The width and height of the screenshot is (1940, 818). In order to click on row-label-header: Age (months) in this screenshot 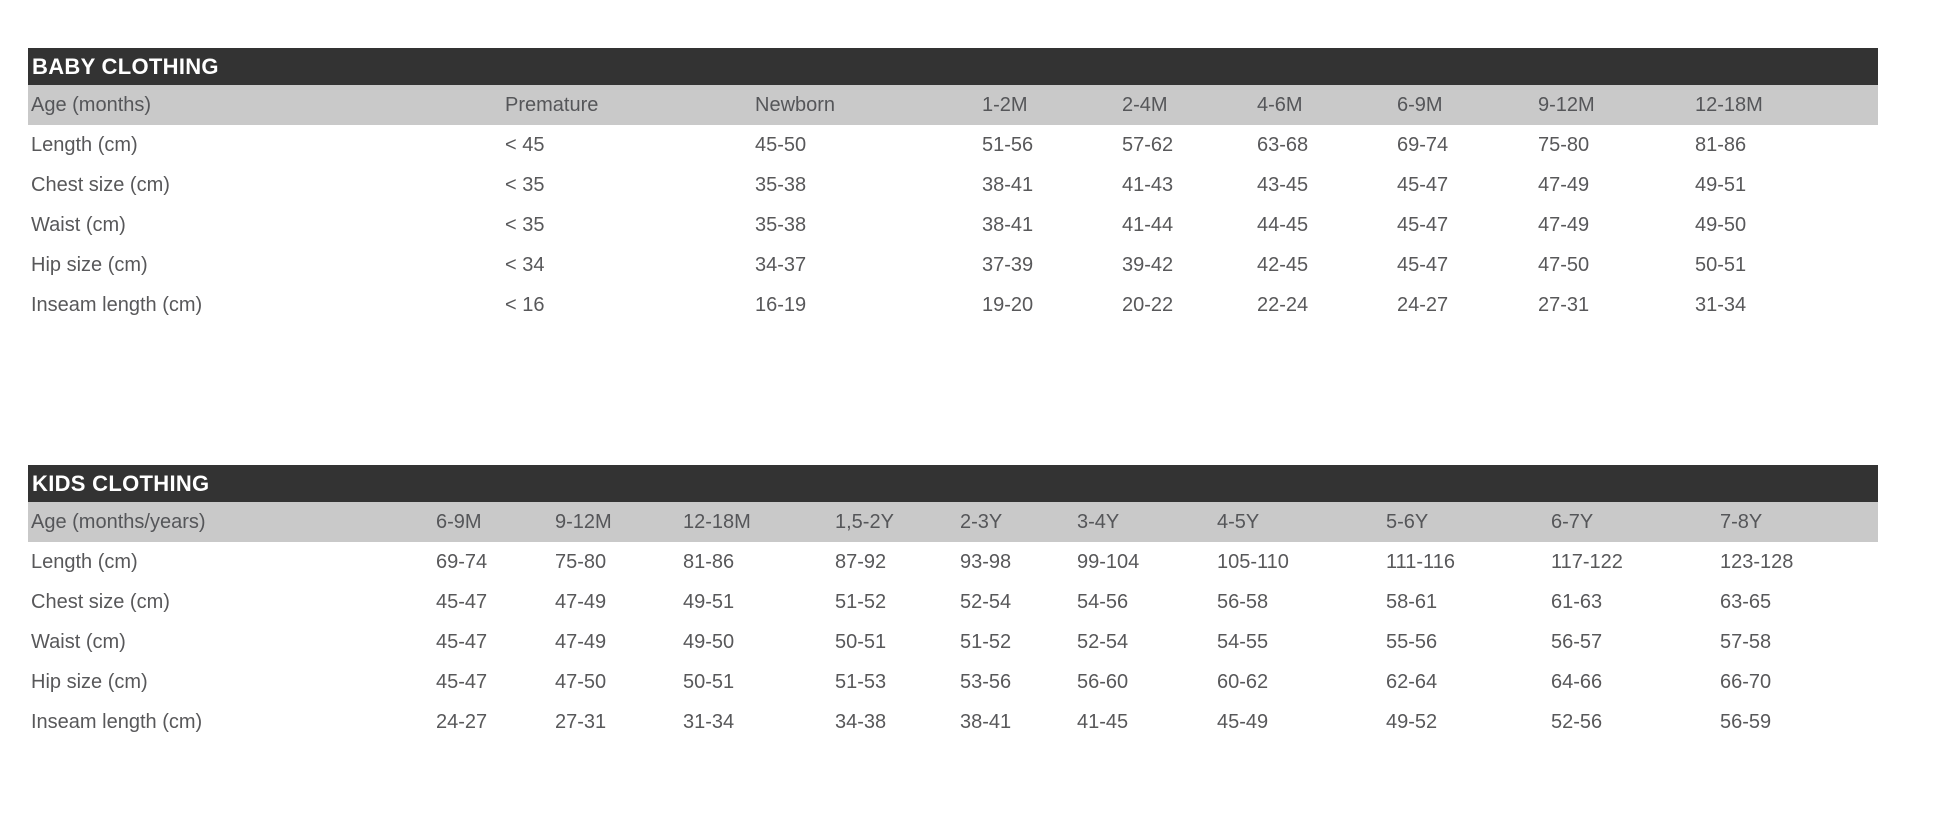, I will do `click(91, 104)`.